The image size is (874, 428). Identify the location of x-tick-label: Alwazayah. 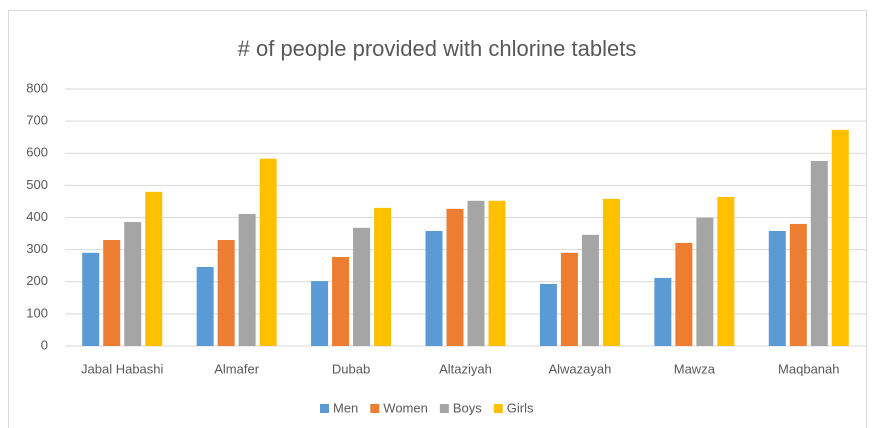
(579, 368).